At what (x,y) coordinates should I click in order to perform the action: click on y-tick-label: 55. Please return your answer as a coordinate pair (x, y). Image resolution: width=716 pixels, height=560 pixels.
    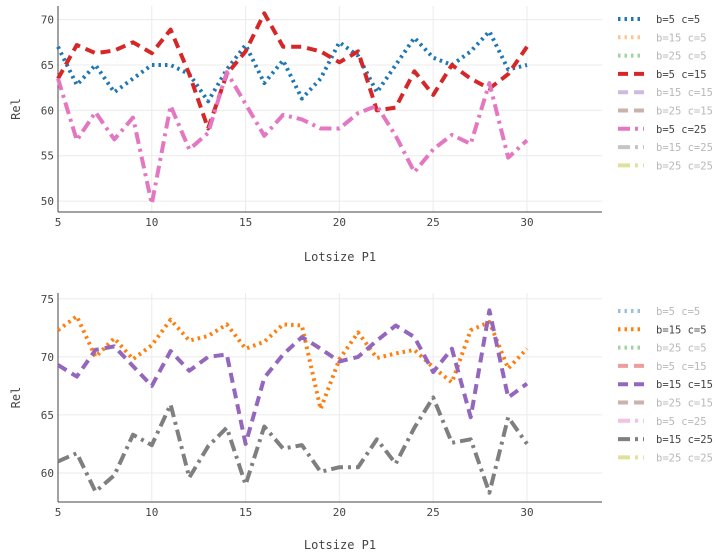
    Looking at the image, I should click on (47, 156).